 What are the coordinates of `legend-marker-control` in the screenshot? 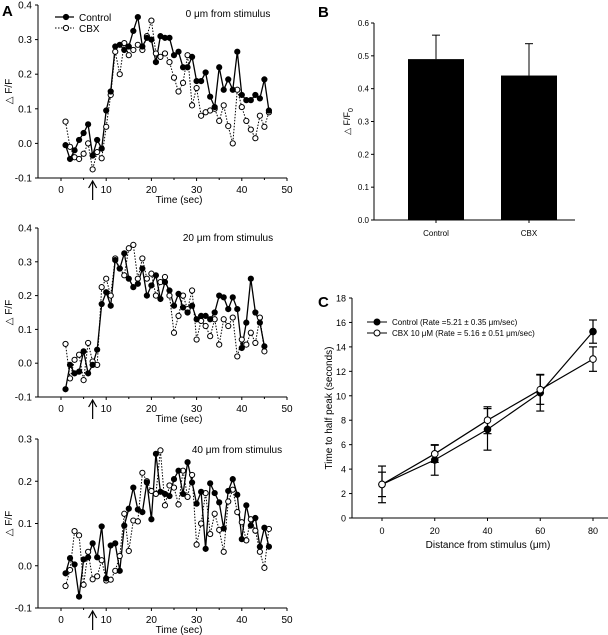 It's located at (66, 17).